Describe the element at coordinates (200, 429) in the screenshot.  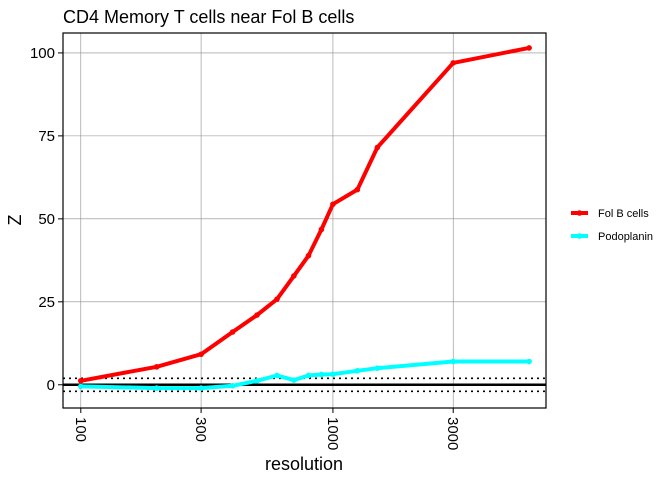
I see `x-tick-label: 300` at that location.